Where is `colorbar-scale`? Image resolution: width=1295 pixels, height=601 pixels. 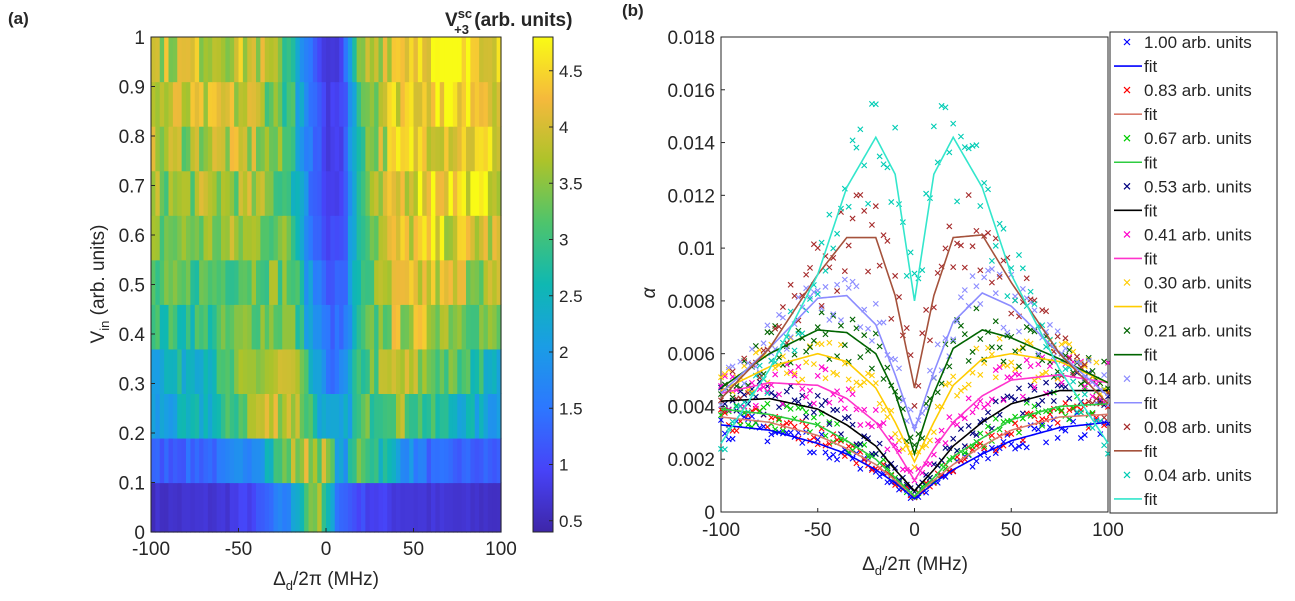
colorbar-scale is located at coordinates (543, 284).